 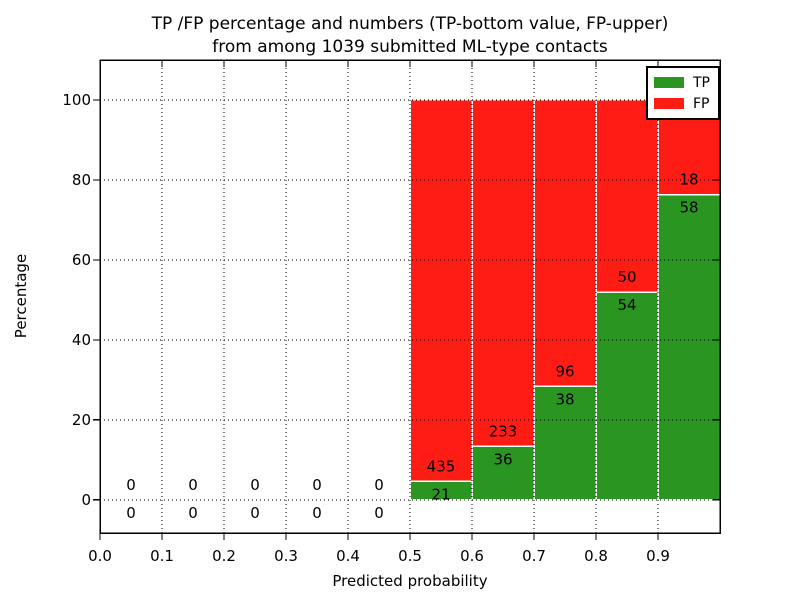 What do you see at coordinates (441, 466) in the screenshot?
I see `fp-count-label: 435` at bounding box center [441, 466].